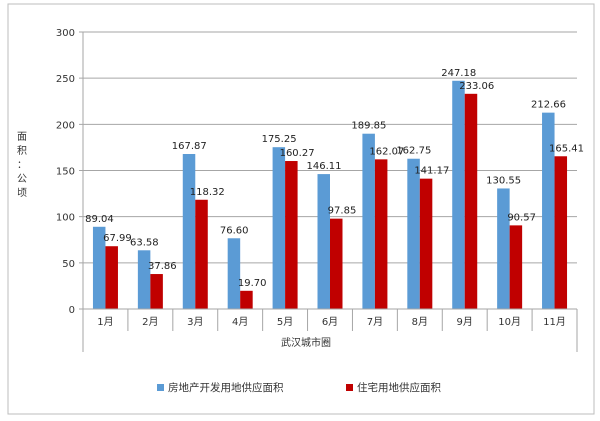 The width and height of the screenshot is (600, 421). What do you see at coordinates (503, 180) in the screenshot?
I see `data-label: 130.55` at bounding box center [503, 180].